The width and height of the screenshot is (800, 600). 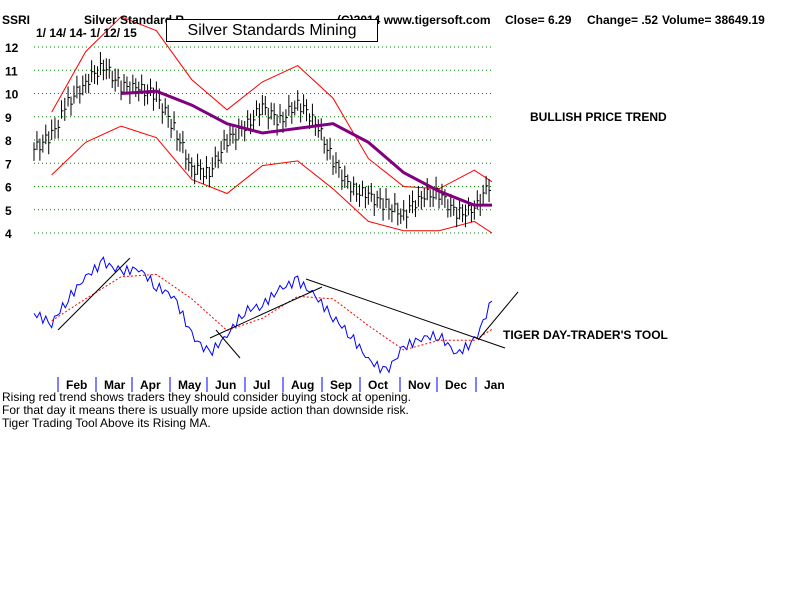 I want to click on chart-title: Silver Standards Mining, so click(x=272, y=30).